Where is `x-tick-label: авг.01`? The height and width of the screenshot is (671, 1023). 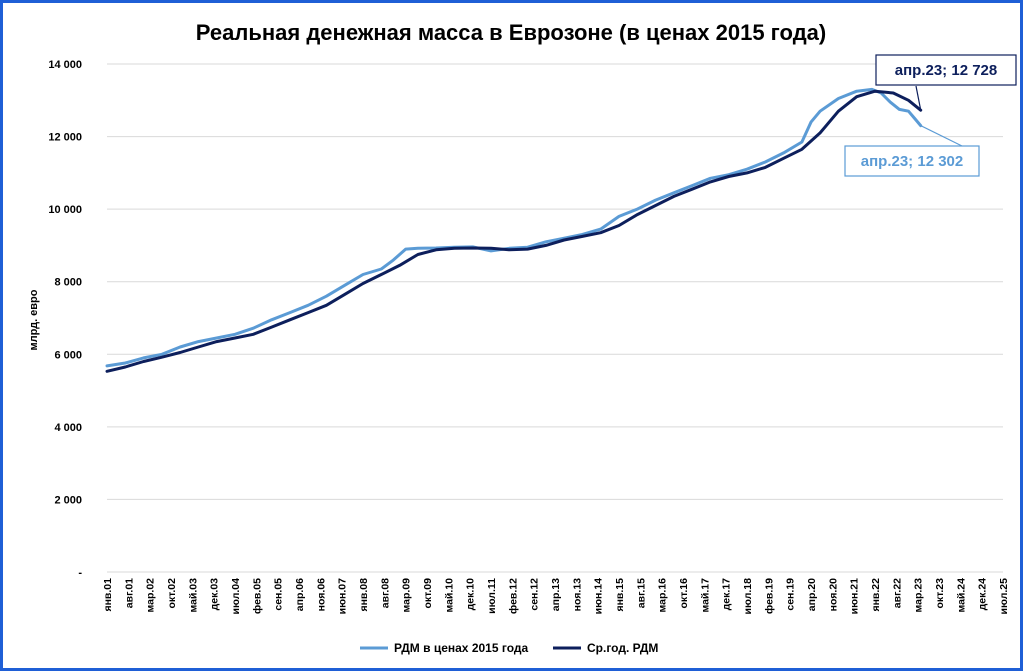
x-tick-label: авг.01 is located at coordinates (129, 593).